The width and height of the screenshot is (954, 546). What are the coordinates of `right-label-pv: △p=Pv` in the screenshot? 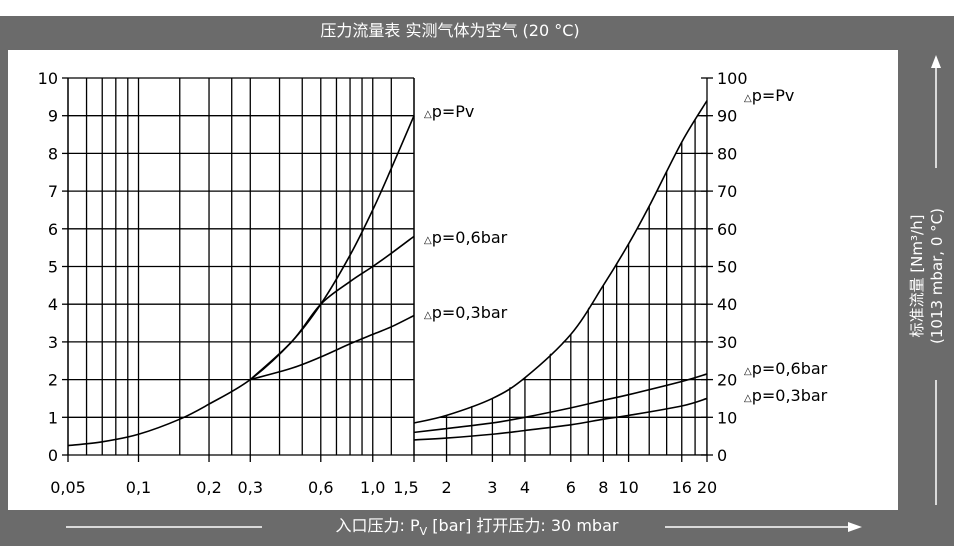 It's located at (769, 95).